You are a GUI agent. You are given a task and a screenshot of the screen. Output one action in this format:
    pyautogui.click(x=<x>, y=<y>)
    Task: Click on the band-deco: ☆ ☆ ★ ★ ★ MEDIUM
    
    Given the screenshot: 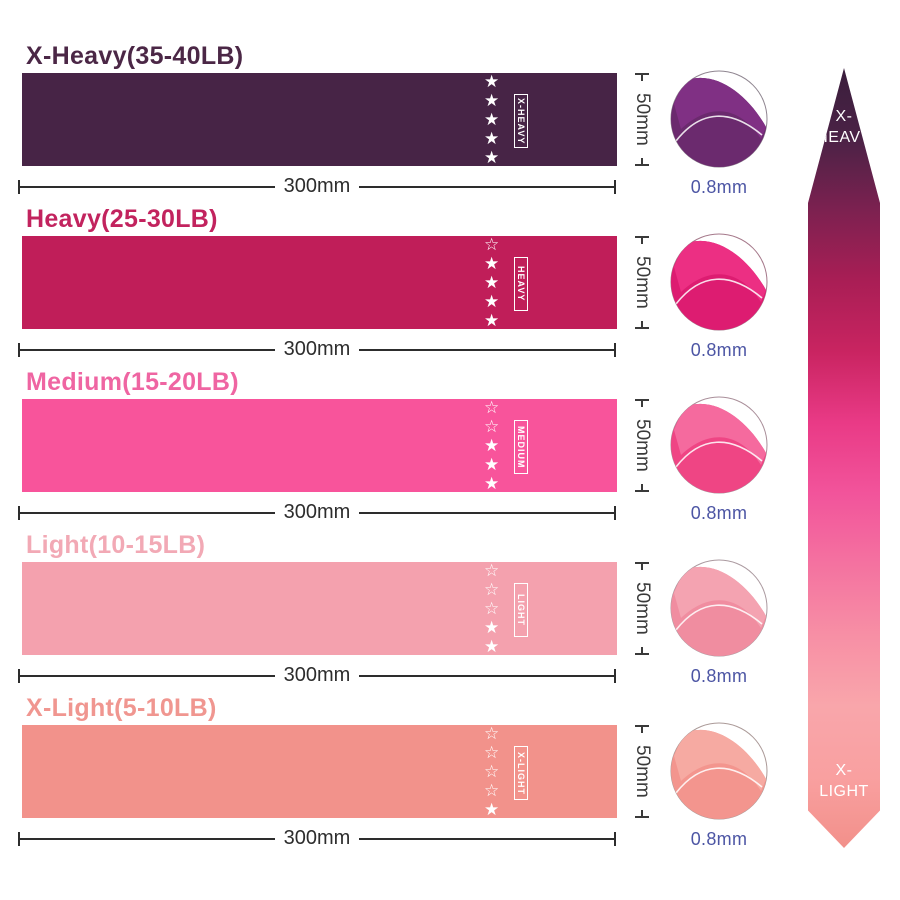 What is the action you would take?
    pyautogui.click(x=506, y=445)
    